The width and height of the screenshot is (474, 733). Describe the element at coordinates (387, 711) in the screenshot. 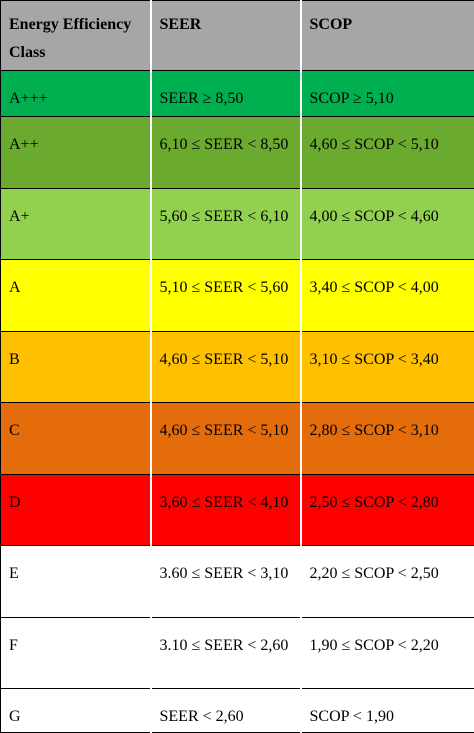

I see `scop-cell: SCOP < 1,90` at that location.